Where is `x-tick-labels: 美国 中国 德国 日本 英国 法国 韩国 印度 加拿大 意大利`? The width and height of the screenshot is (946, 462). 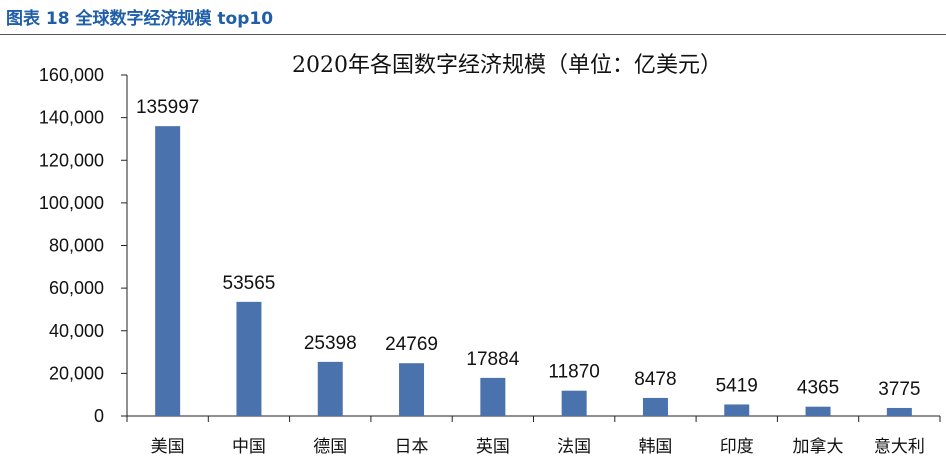 x-tick-labels: 美国 中国 德国 日本 英国 法国 韩国 印度 加拿大 意大利 is located at coordinates (538, 446).